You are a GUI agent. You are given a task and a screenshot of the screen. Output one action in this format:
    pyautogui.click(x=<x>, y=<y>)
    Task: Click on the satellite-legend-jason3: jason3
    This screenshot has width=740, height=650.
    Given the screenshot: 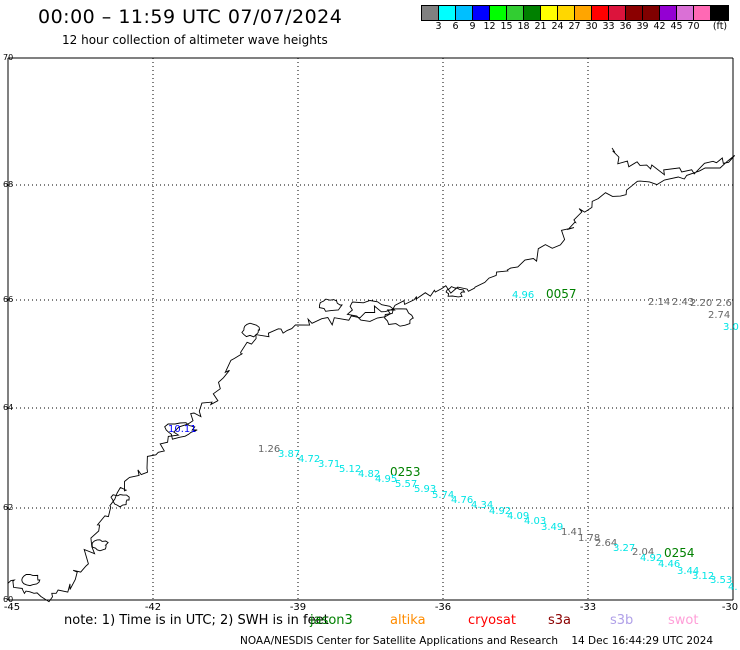 What is the action you would take?
    pyautogui.click(x=331, y=620)
    